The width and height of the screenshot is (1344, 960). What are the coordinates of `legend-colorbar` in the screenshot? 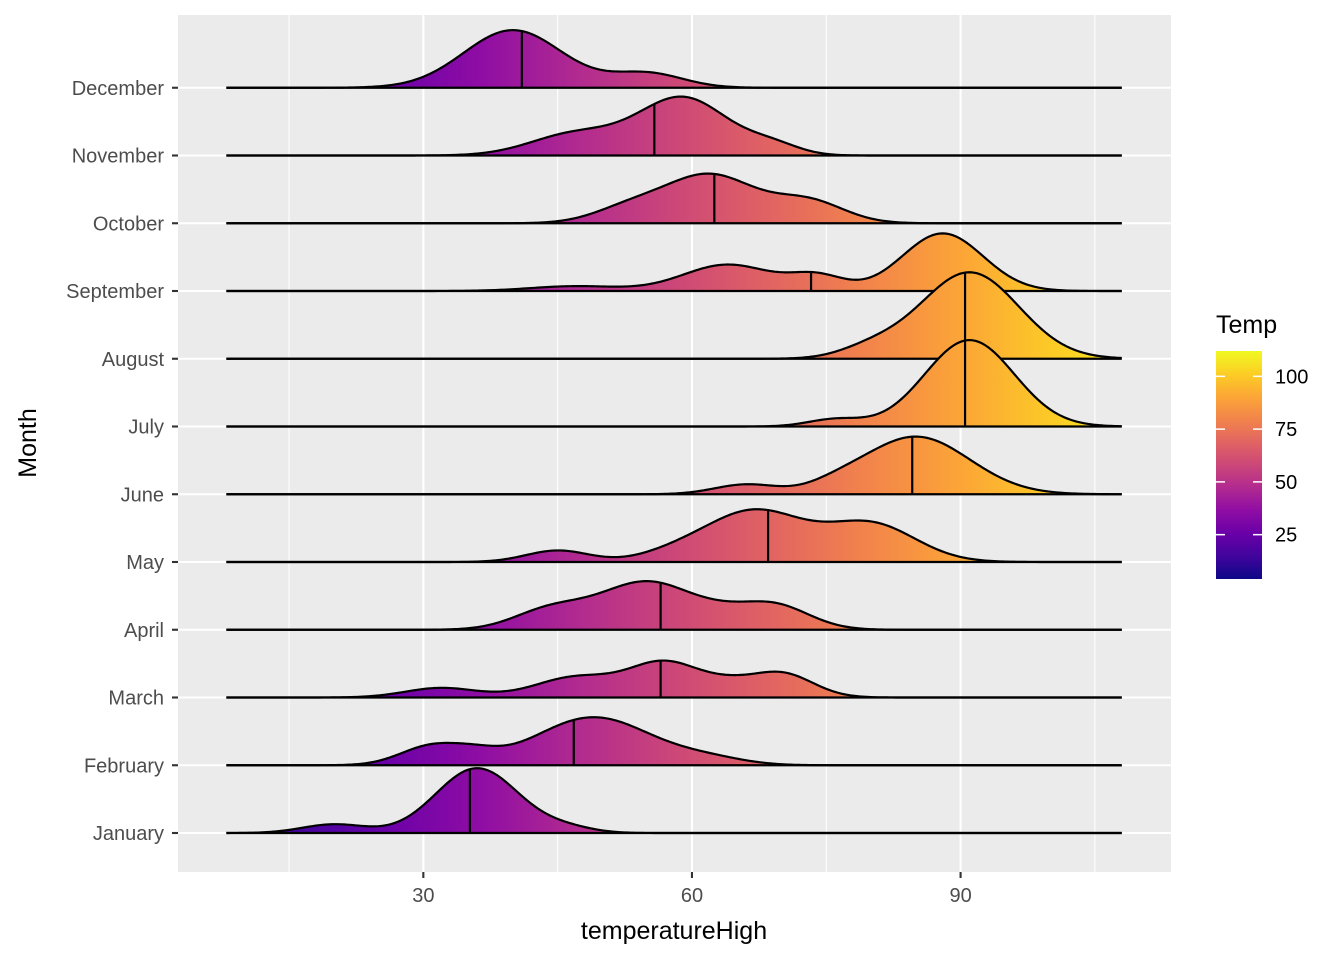 It's located at (1239, 465).